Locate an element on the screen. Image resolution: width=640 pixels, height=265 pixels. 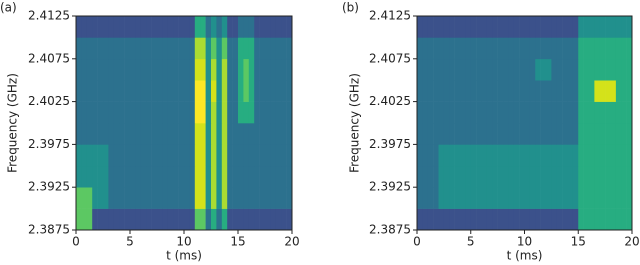
y-tick-label: 2.4025 is located at coordinates (49, 101).